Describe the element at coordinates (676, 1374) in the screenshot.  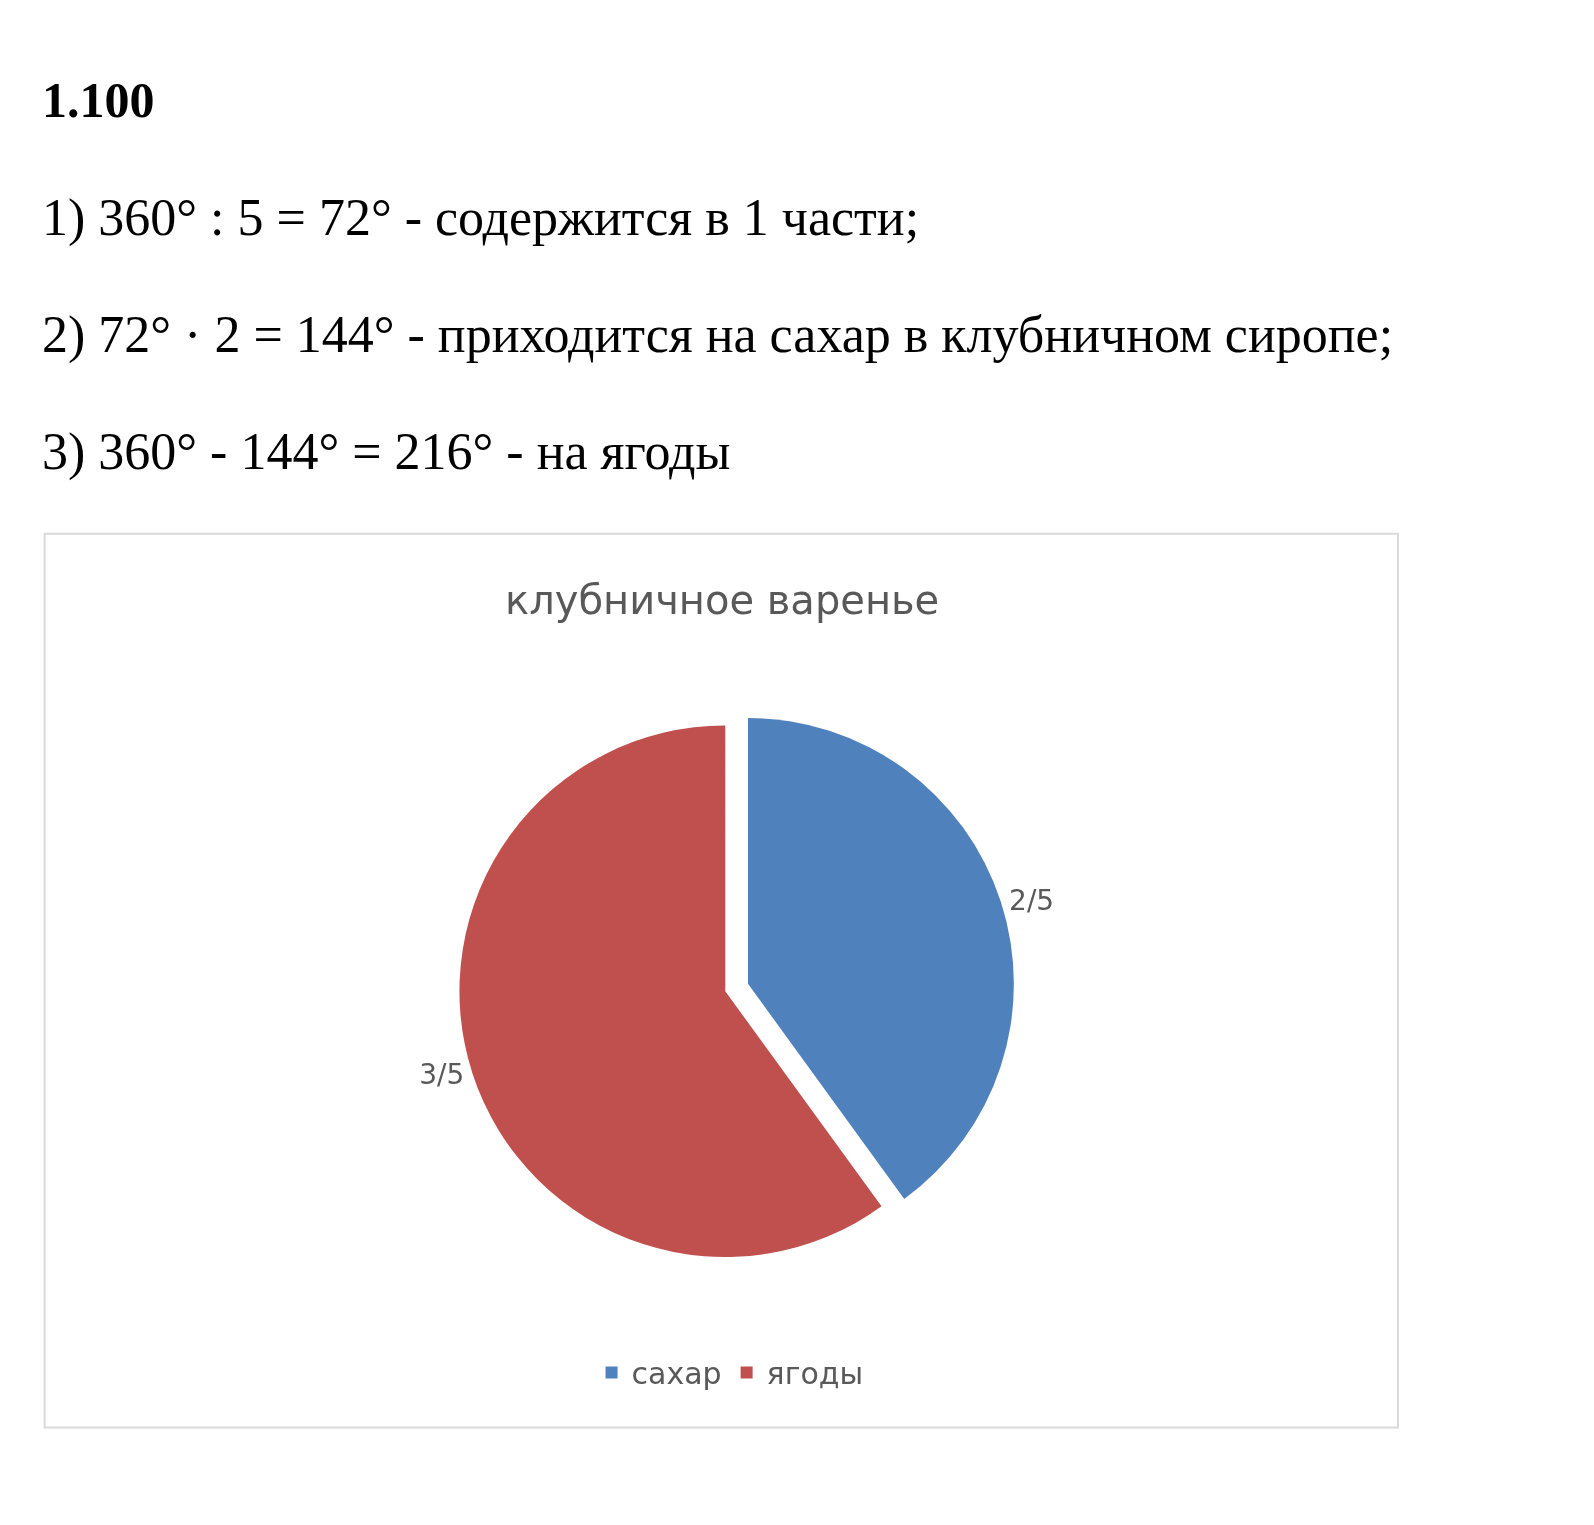
I see `legend-label: сахар` at that location.